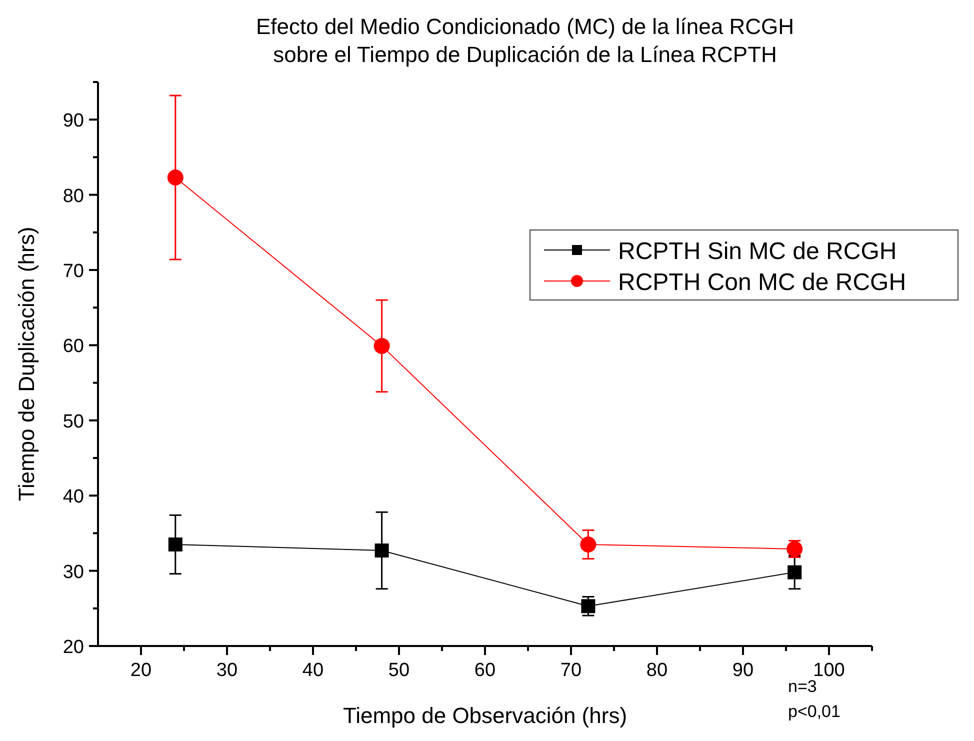  I want to click on y-tick-label: 30, so click(73, 572).